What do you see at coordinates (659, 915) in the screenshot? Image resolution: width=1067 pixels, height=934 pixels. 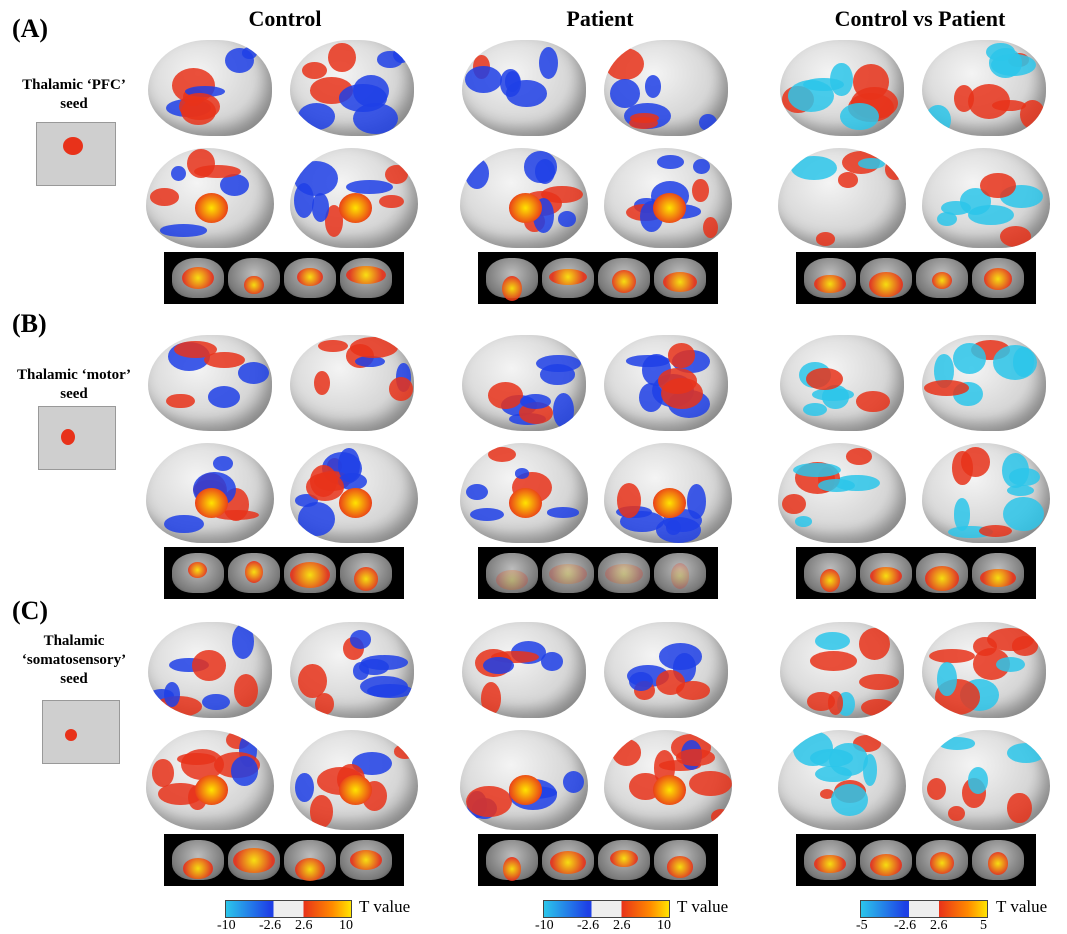 I see `colorbar-patient: -10 -2.6 2.6 10 T value` at bounding box center [659, 915].